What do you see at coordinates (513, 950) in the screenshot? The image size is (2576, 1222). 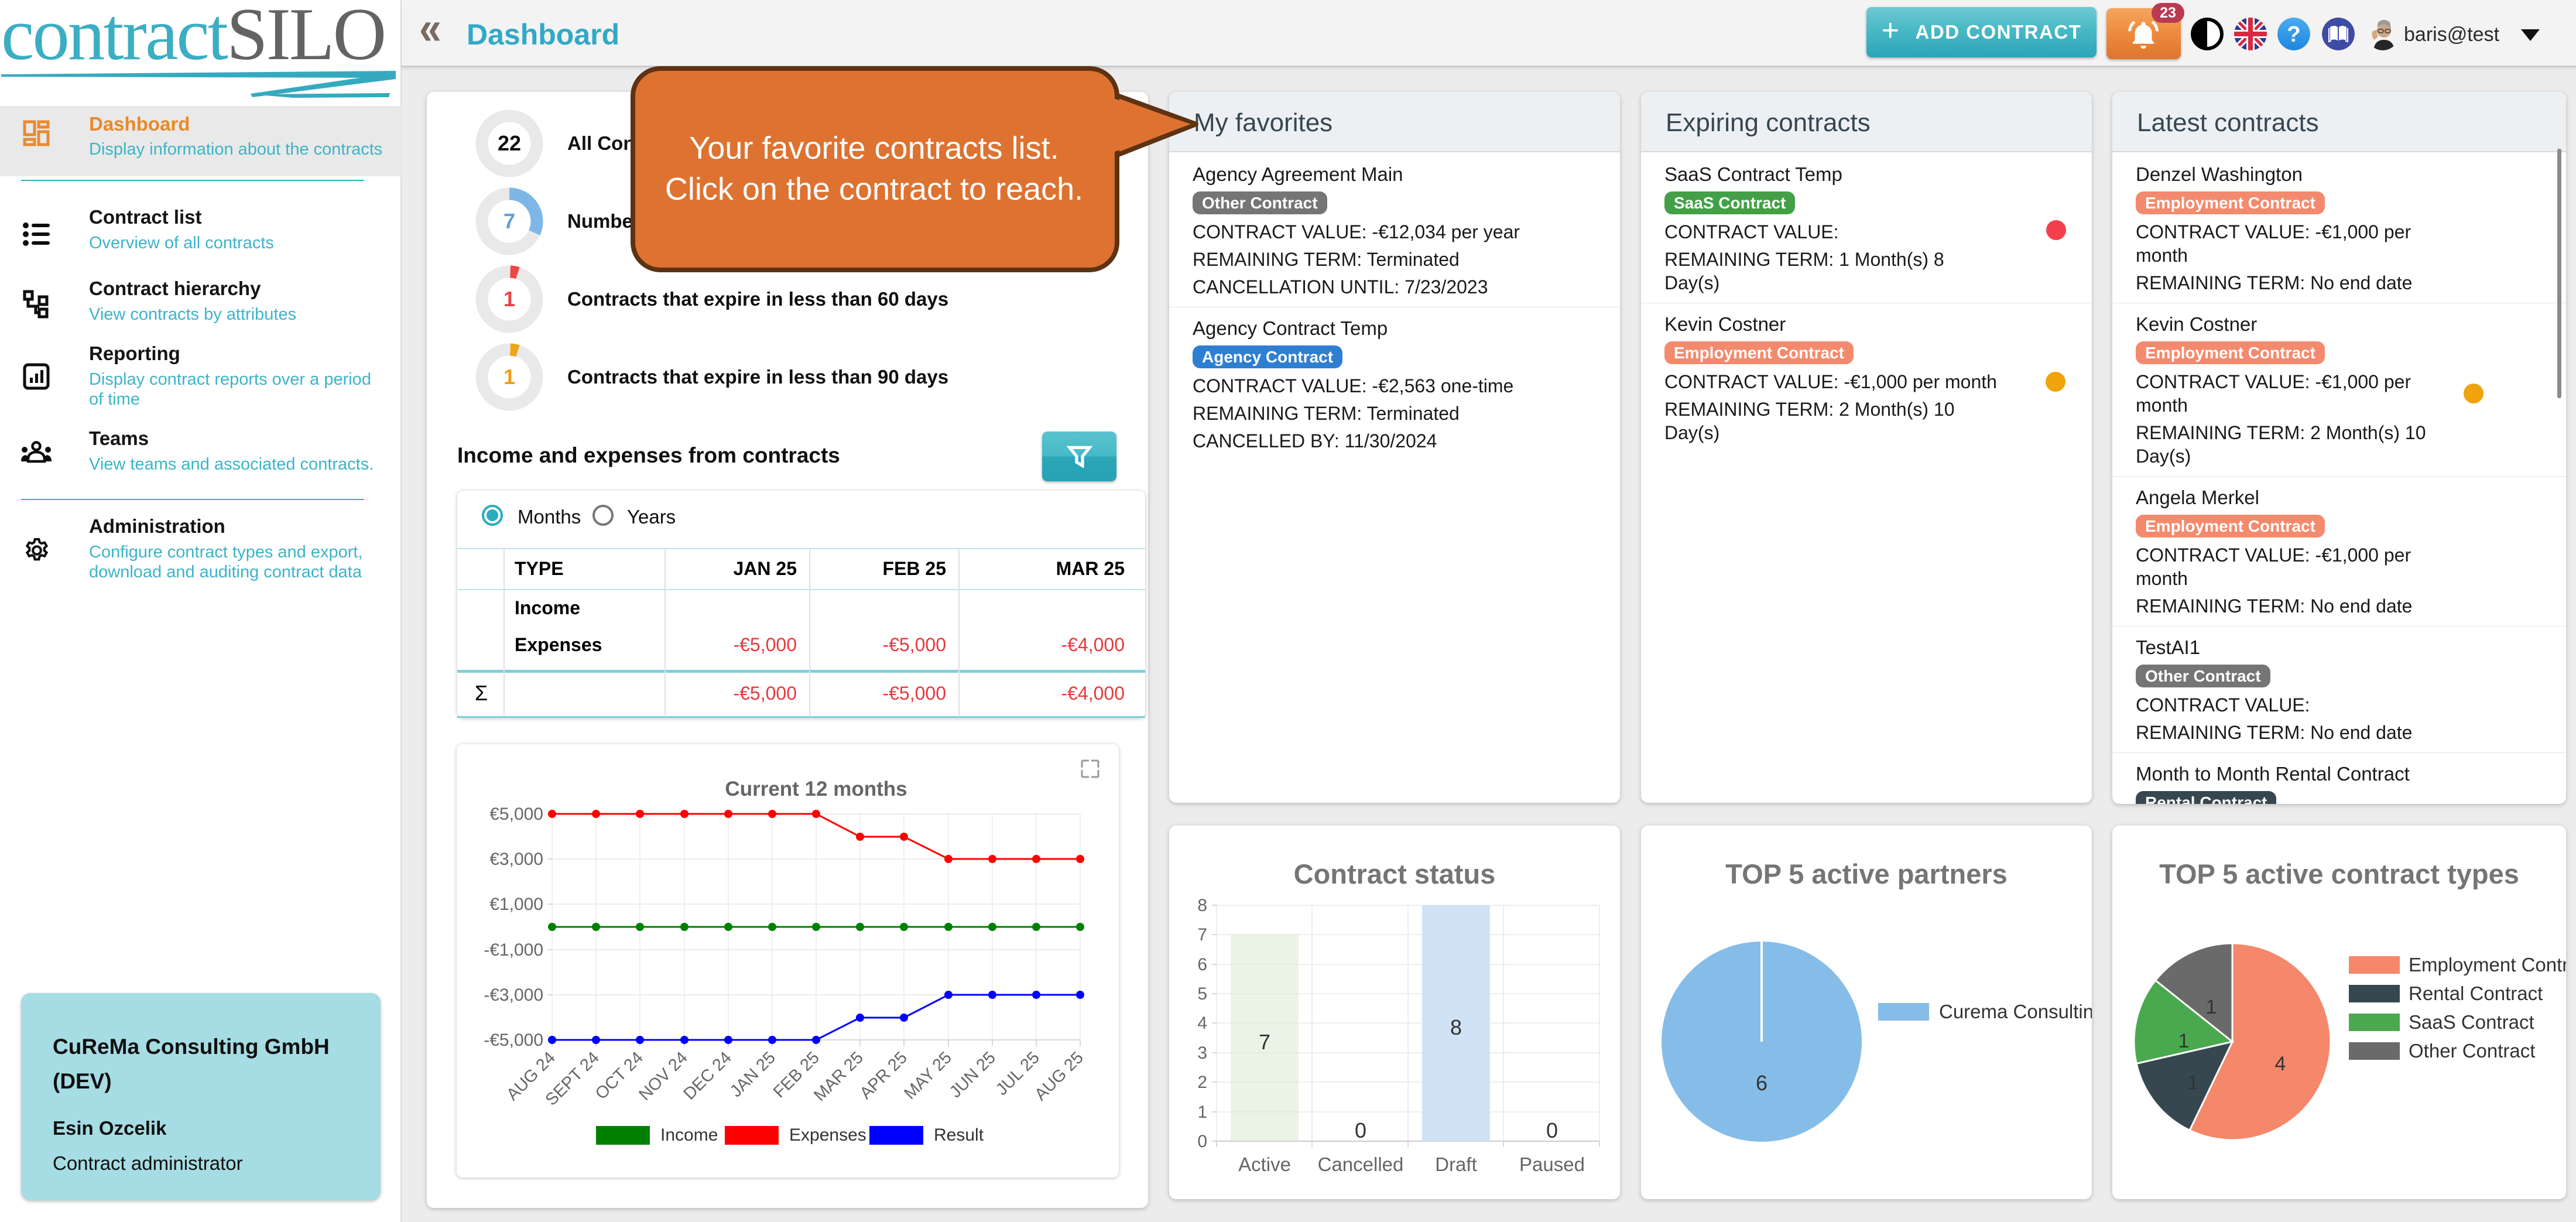 I see `svg-text: -€1,000` at bounding box center [513, 950].